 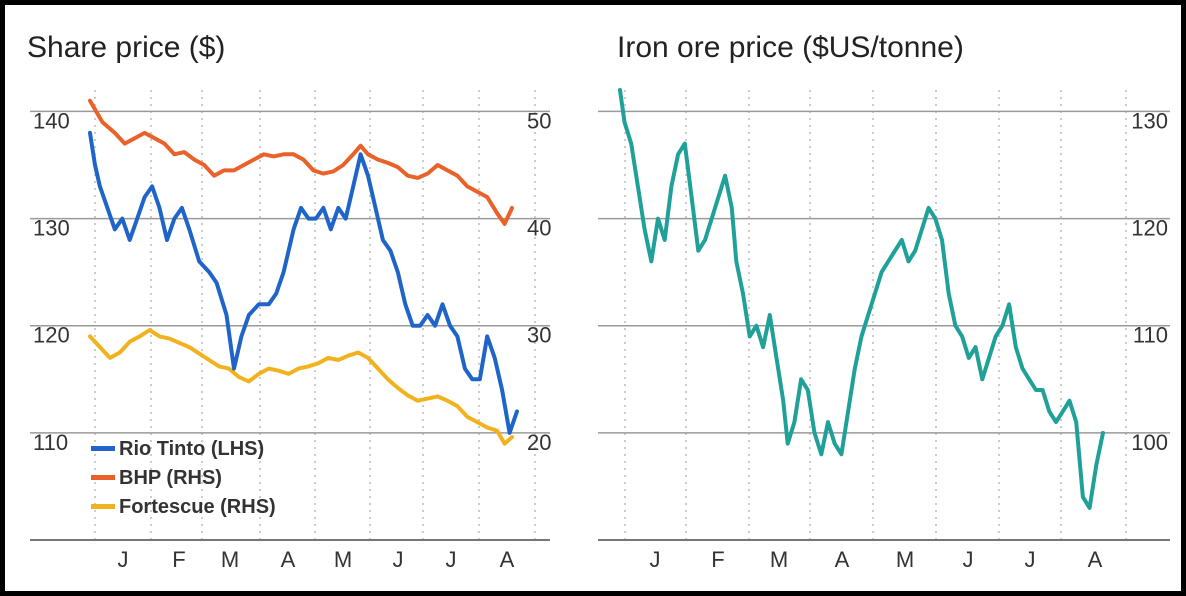 What do you see at coordinates (191, 449) in the screenshot?
I see `legend-label: Rio Tinto (LHS)` at bounding box center [191, 449].